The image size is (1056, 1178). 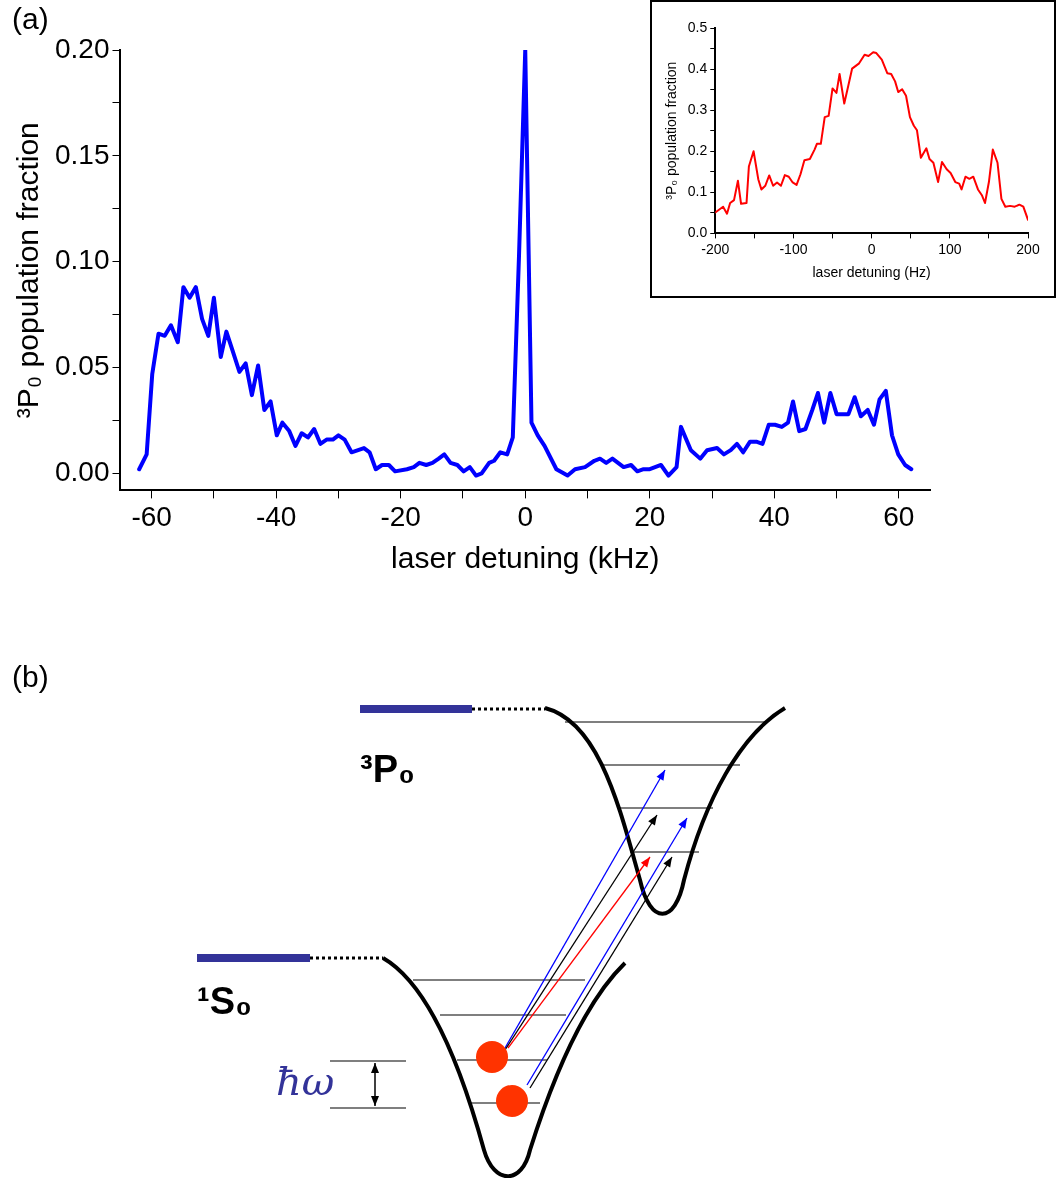 What do you see at coordinates (697, 67) in the screenshot?
I see `y-tick-label: 0.4` at bounding box center [697, 67].